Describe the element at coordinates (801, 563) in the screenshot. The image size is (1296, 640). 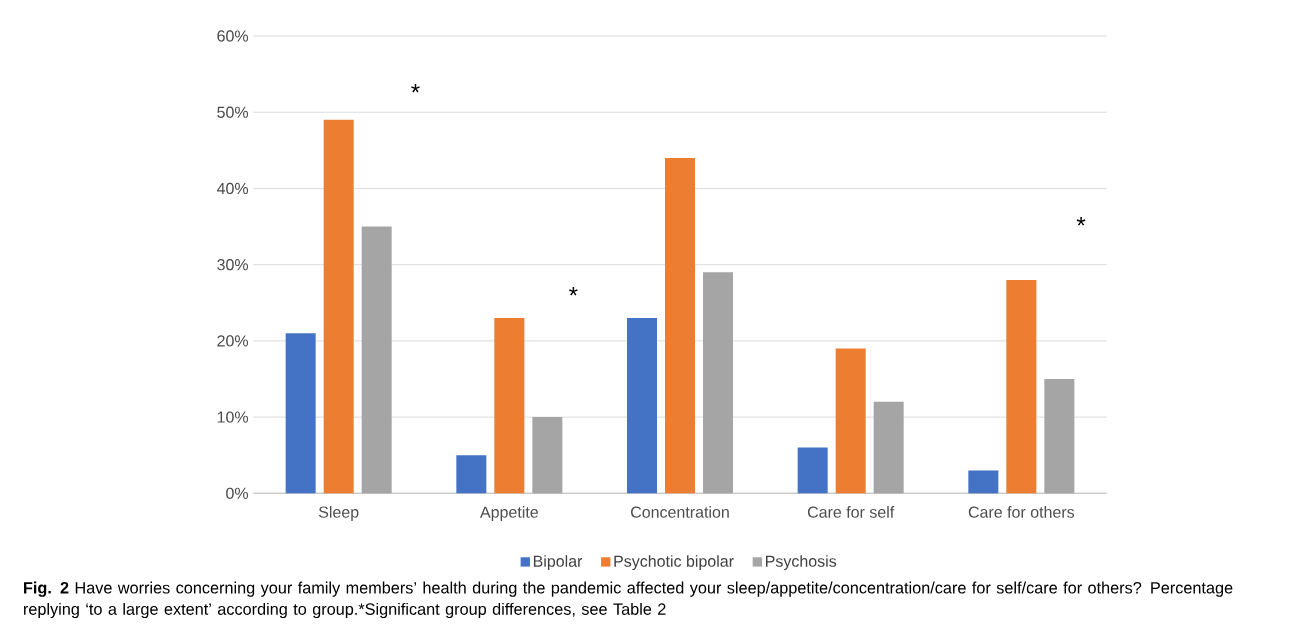
I see `legend-label: Psychosis` at that location.